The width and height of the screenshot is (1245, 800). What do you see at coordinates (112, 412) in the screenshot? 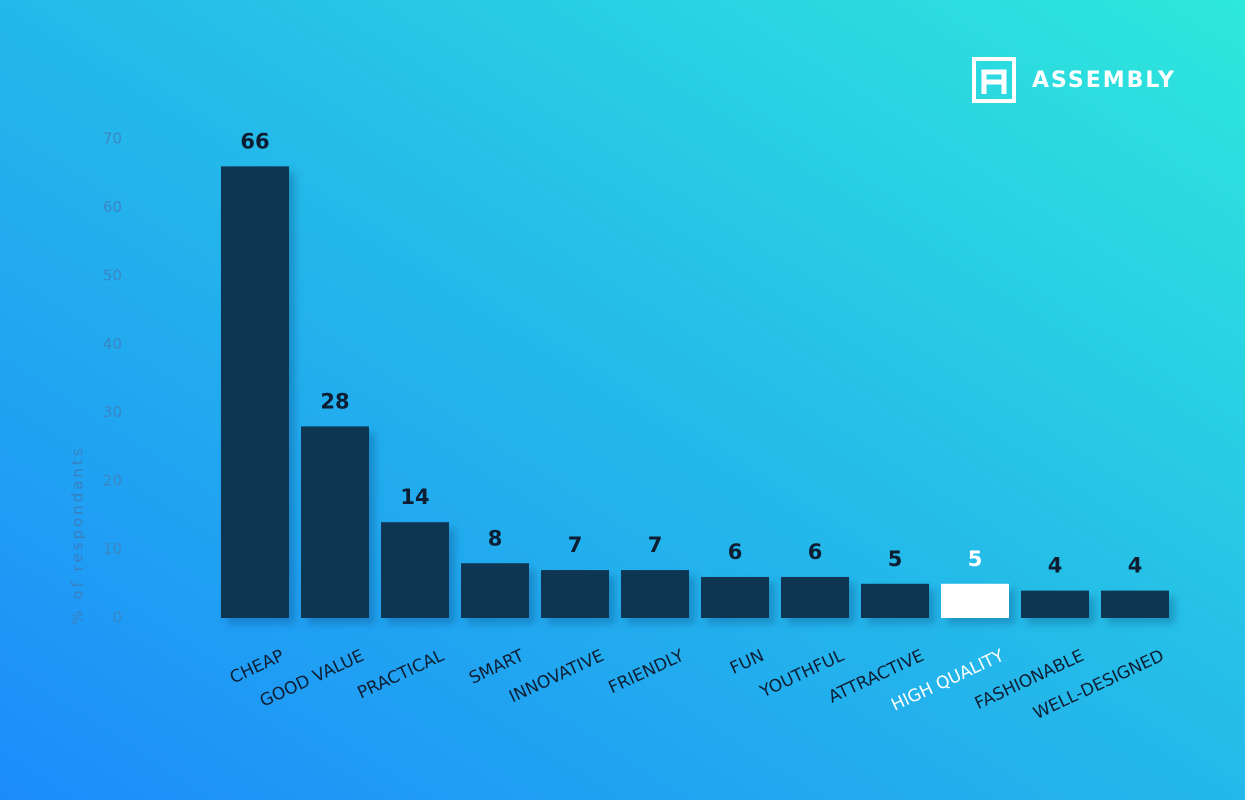
I see `y-tick-label: 30` at bounding box center [112, 412].